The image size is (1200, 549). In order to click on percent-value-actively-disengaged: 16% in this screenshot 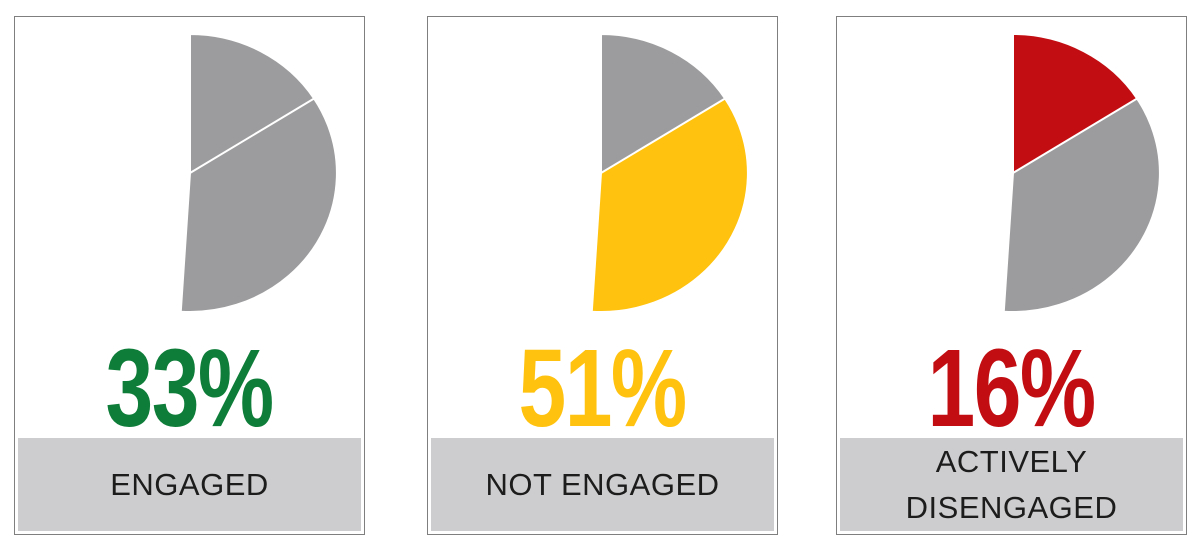, I will do `click(1011, 388)`.